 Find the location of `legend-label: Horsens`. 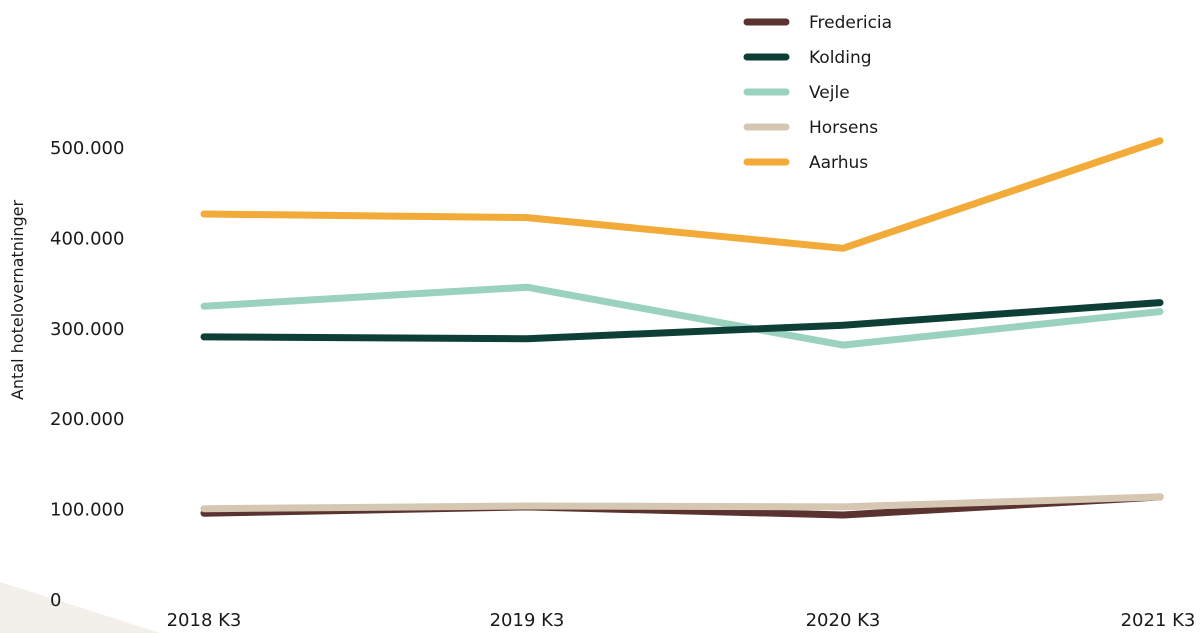

legend-label: Horsens is located at coordinates (843, 128).